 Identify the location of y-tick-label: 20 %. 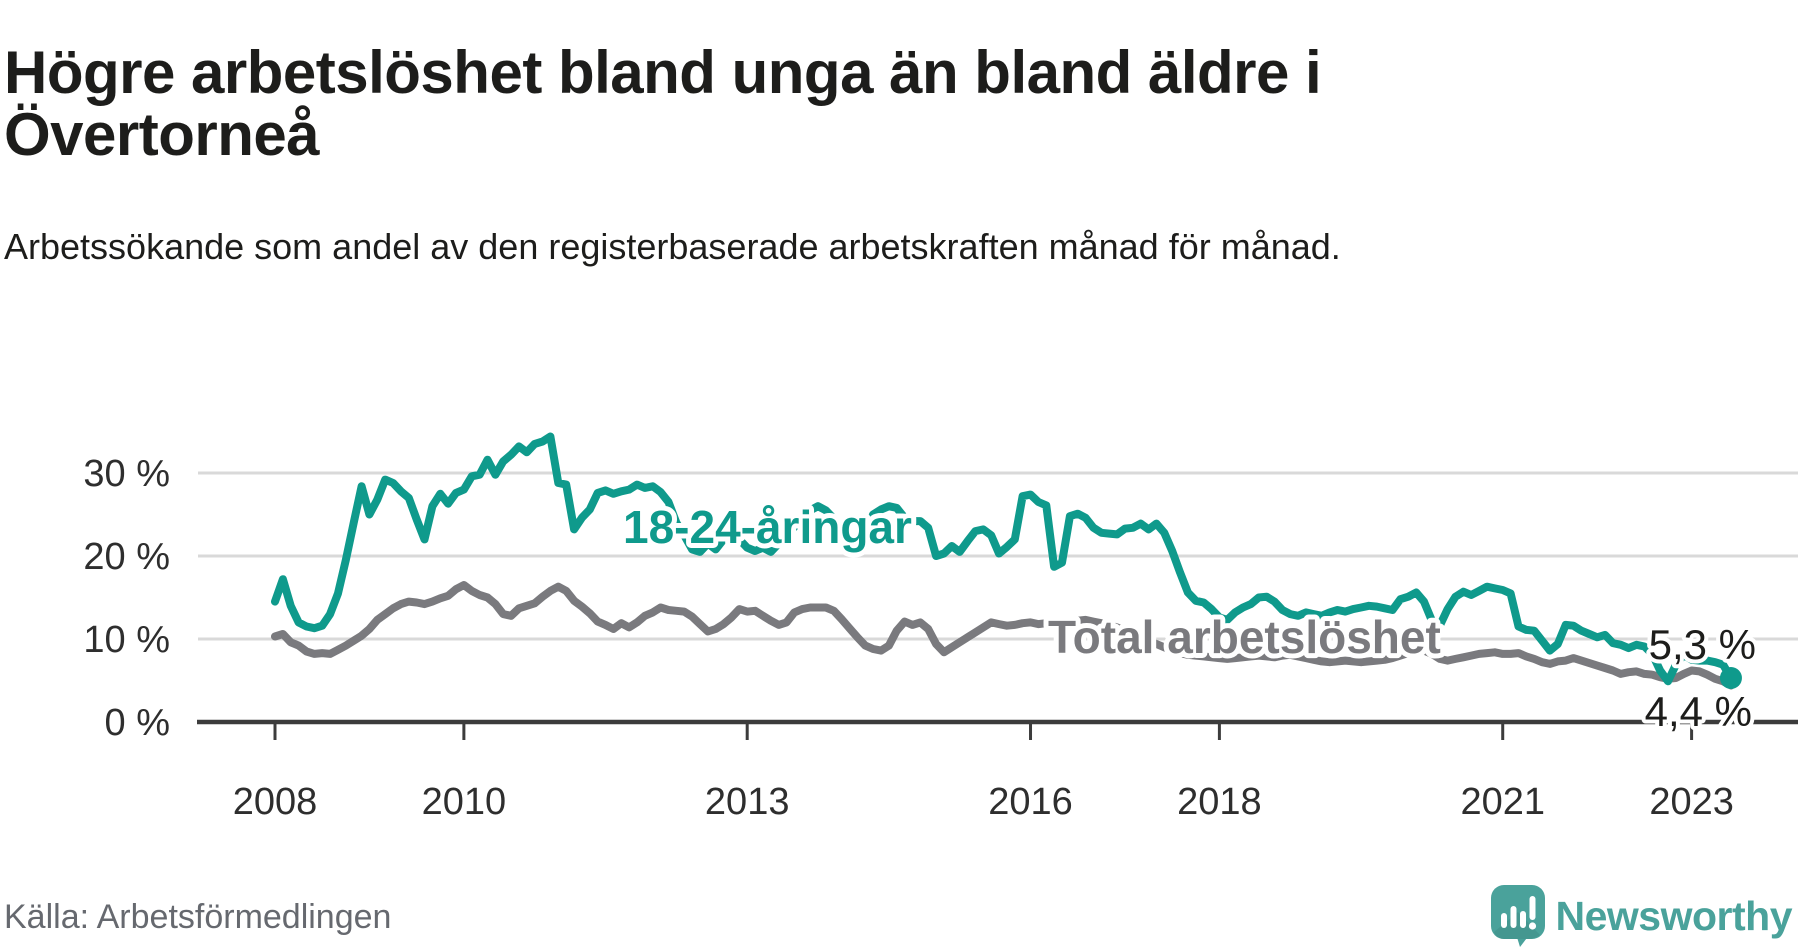
(126, 557).